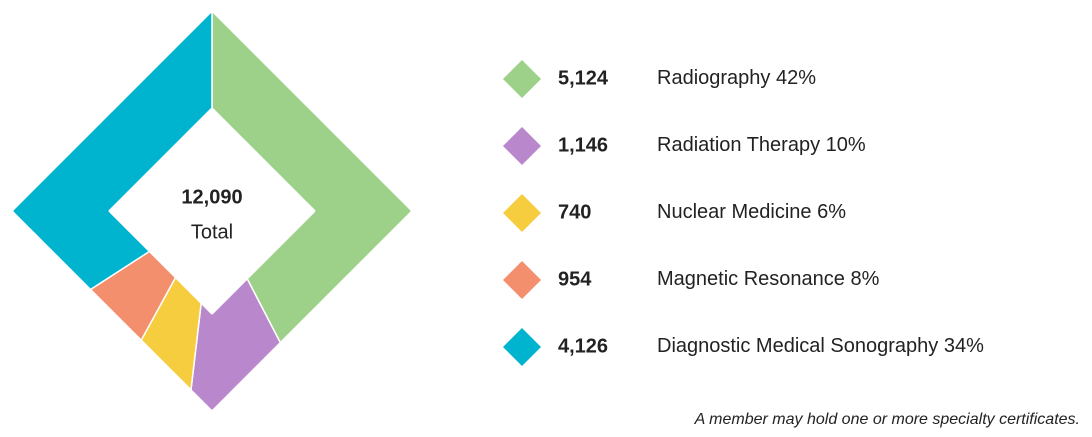 Image resolution: width=1092 pixels, height=437 pixels. Describe the element at coordinates (713, 78) in the screenshot. I see `legend-name: Radiography` at that location.